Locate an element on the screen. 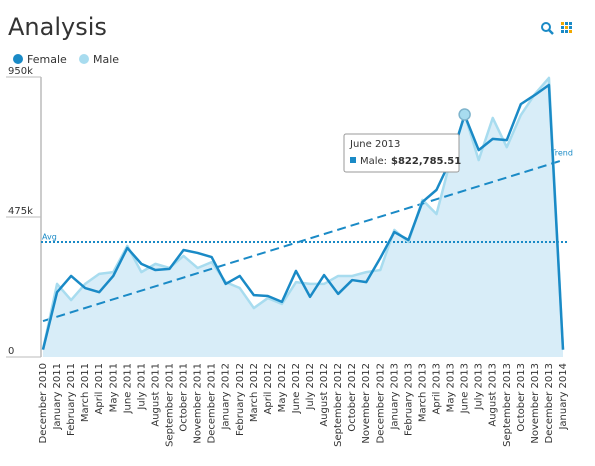 The width and height of the screenshot is (595, 466). x-tick-label: August 2012 is located at coordinates (324, 395).